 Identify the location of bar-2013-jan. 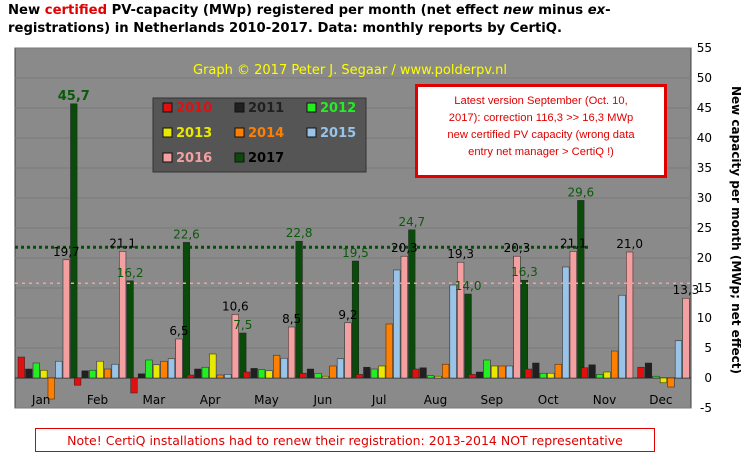
(44, 374).